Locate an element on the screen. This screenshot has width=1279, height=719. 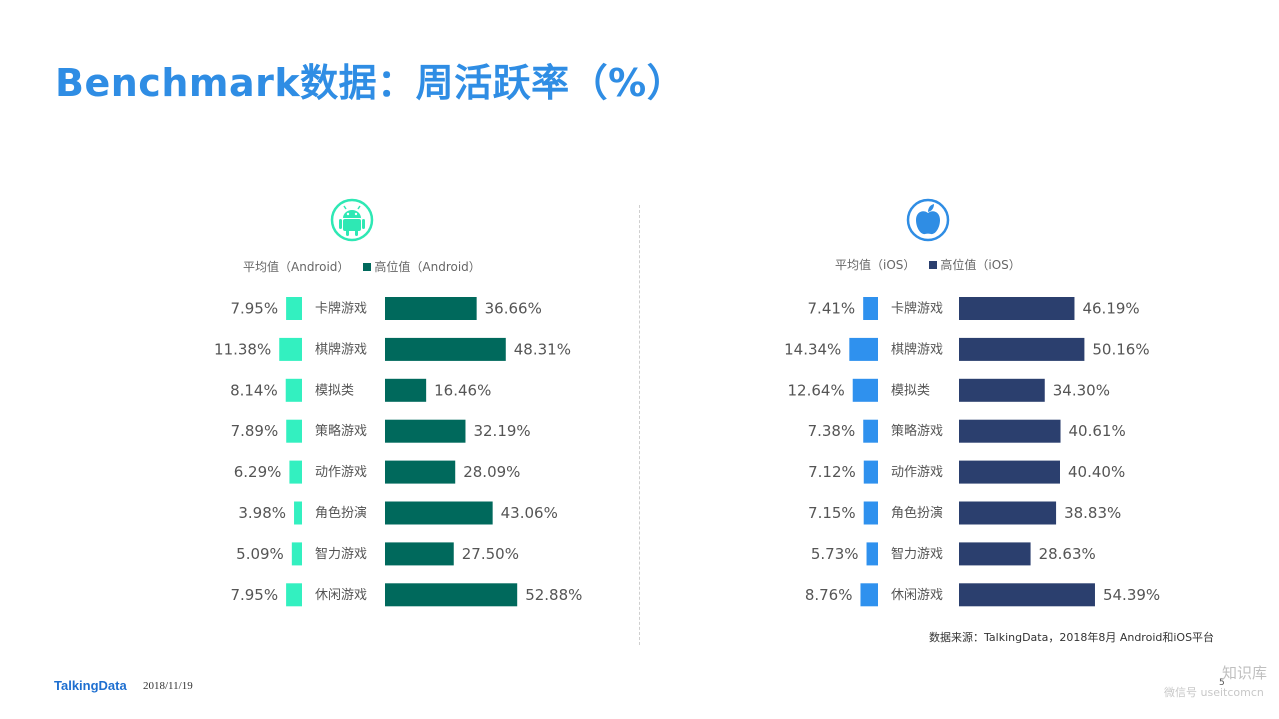
ios-category-label: 策略游戏 is located at coordinates (917, 431).